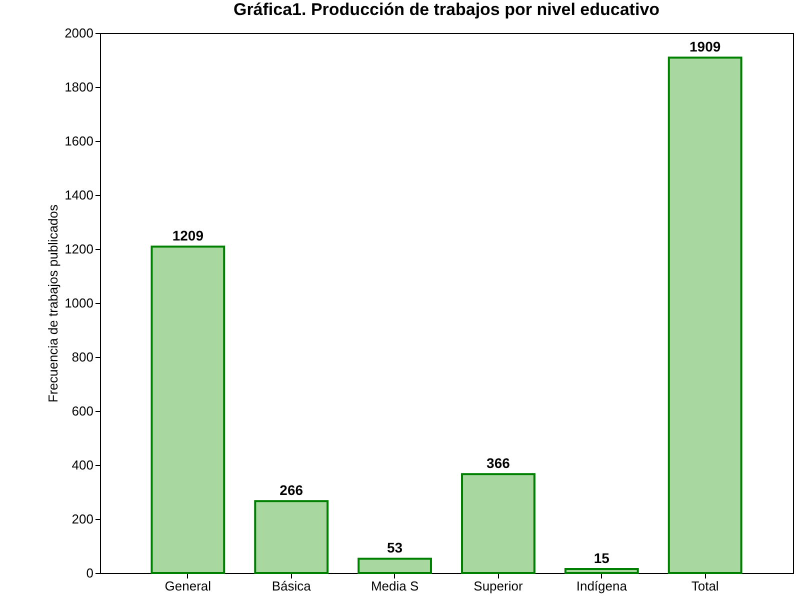 Image resolution: width=804 pixels, height=612 pixels. Describe the element at coordinates (90, 573) in the screenshot. I see `y-tick-label: 0` at that location.